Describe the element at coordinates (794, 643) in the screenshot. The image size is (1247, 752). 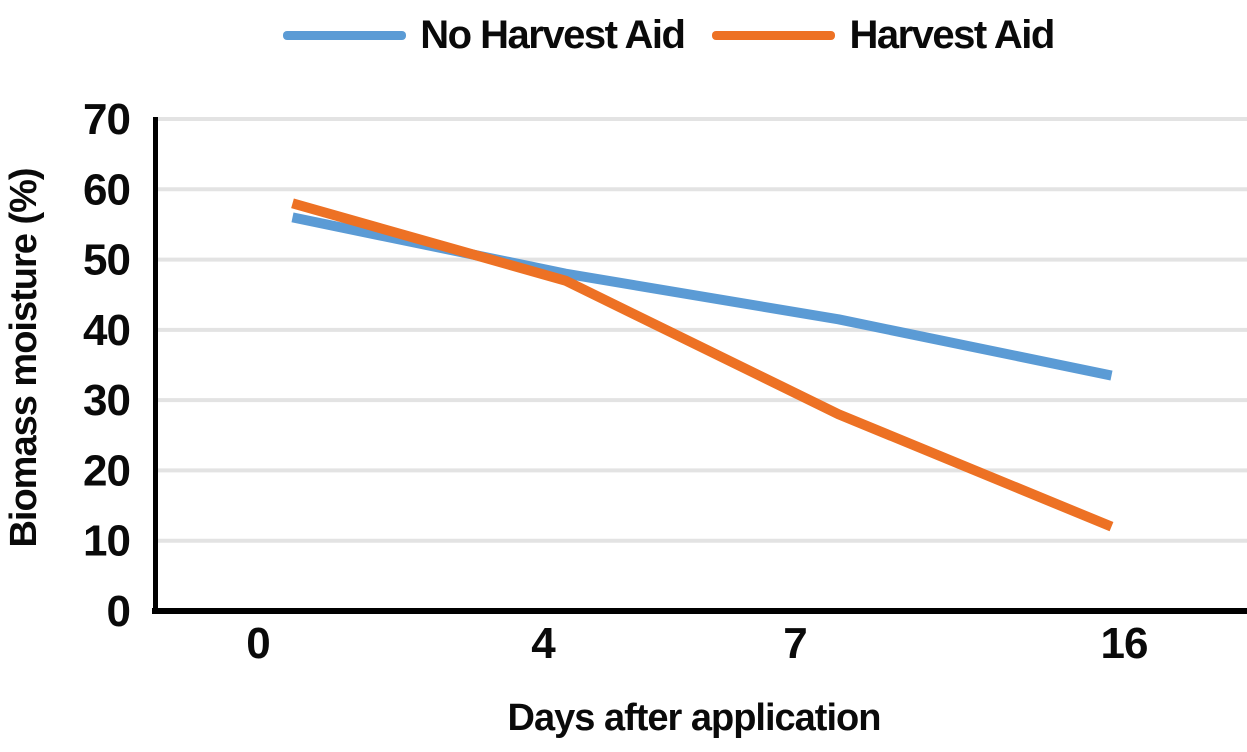
I see `x-tick-label: 7` at that location.